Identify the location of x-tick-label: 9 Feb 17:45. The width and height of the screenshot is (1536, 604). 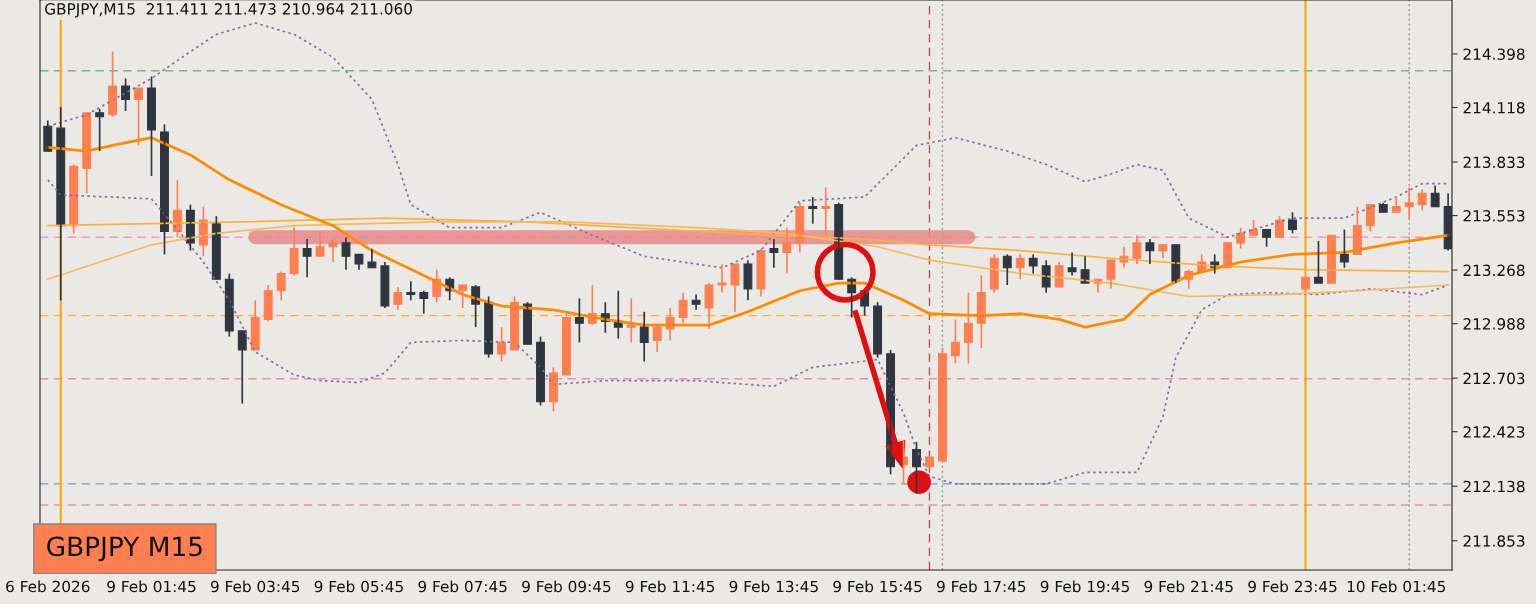
(981, 586).